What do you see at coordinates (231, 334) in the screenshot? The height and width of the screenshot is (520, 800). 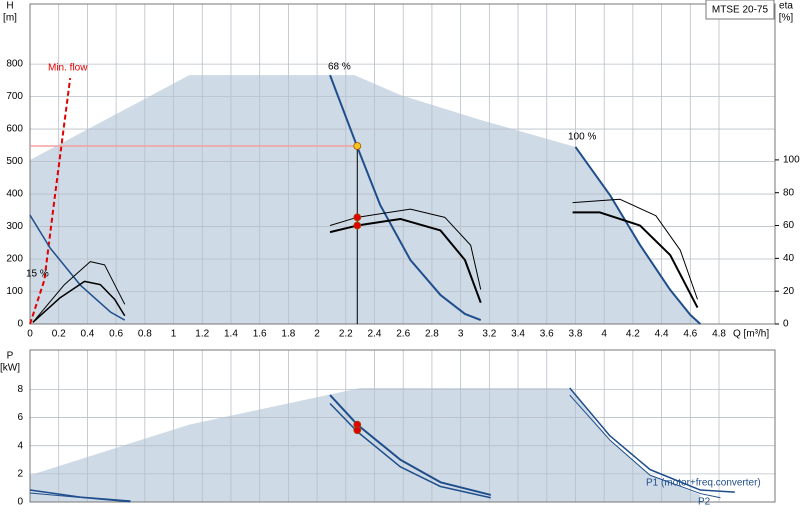 I see `x-tick-label: 1.4` at bounding box center [231, 334].